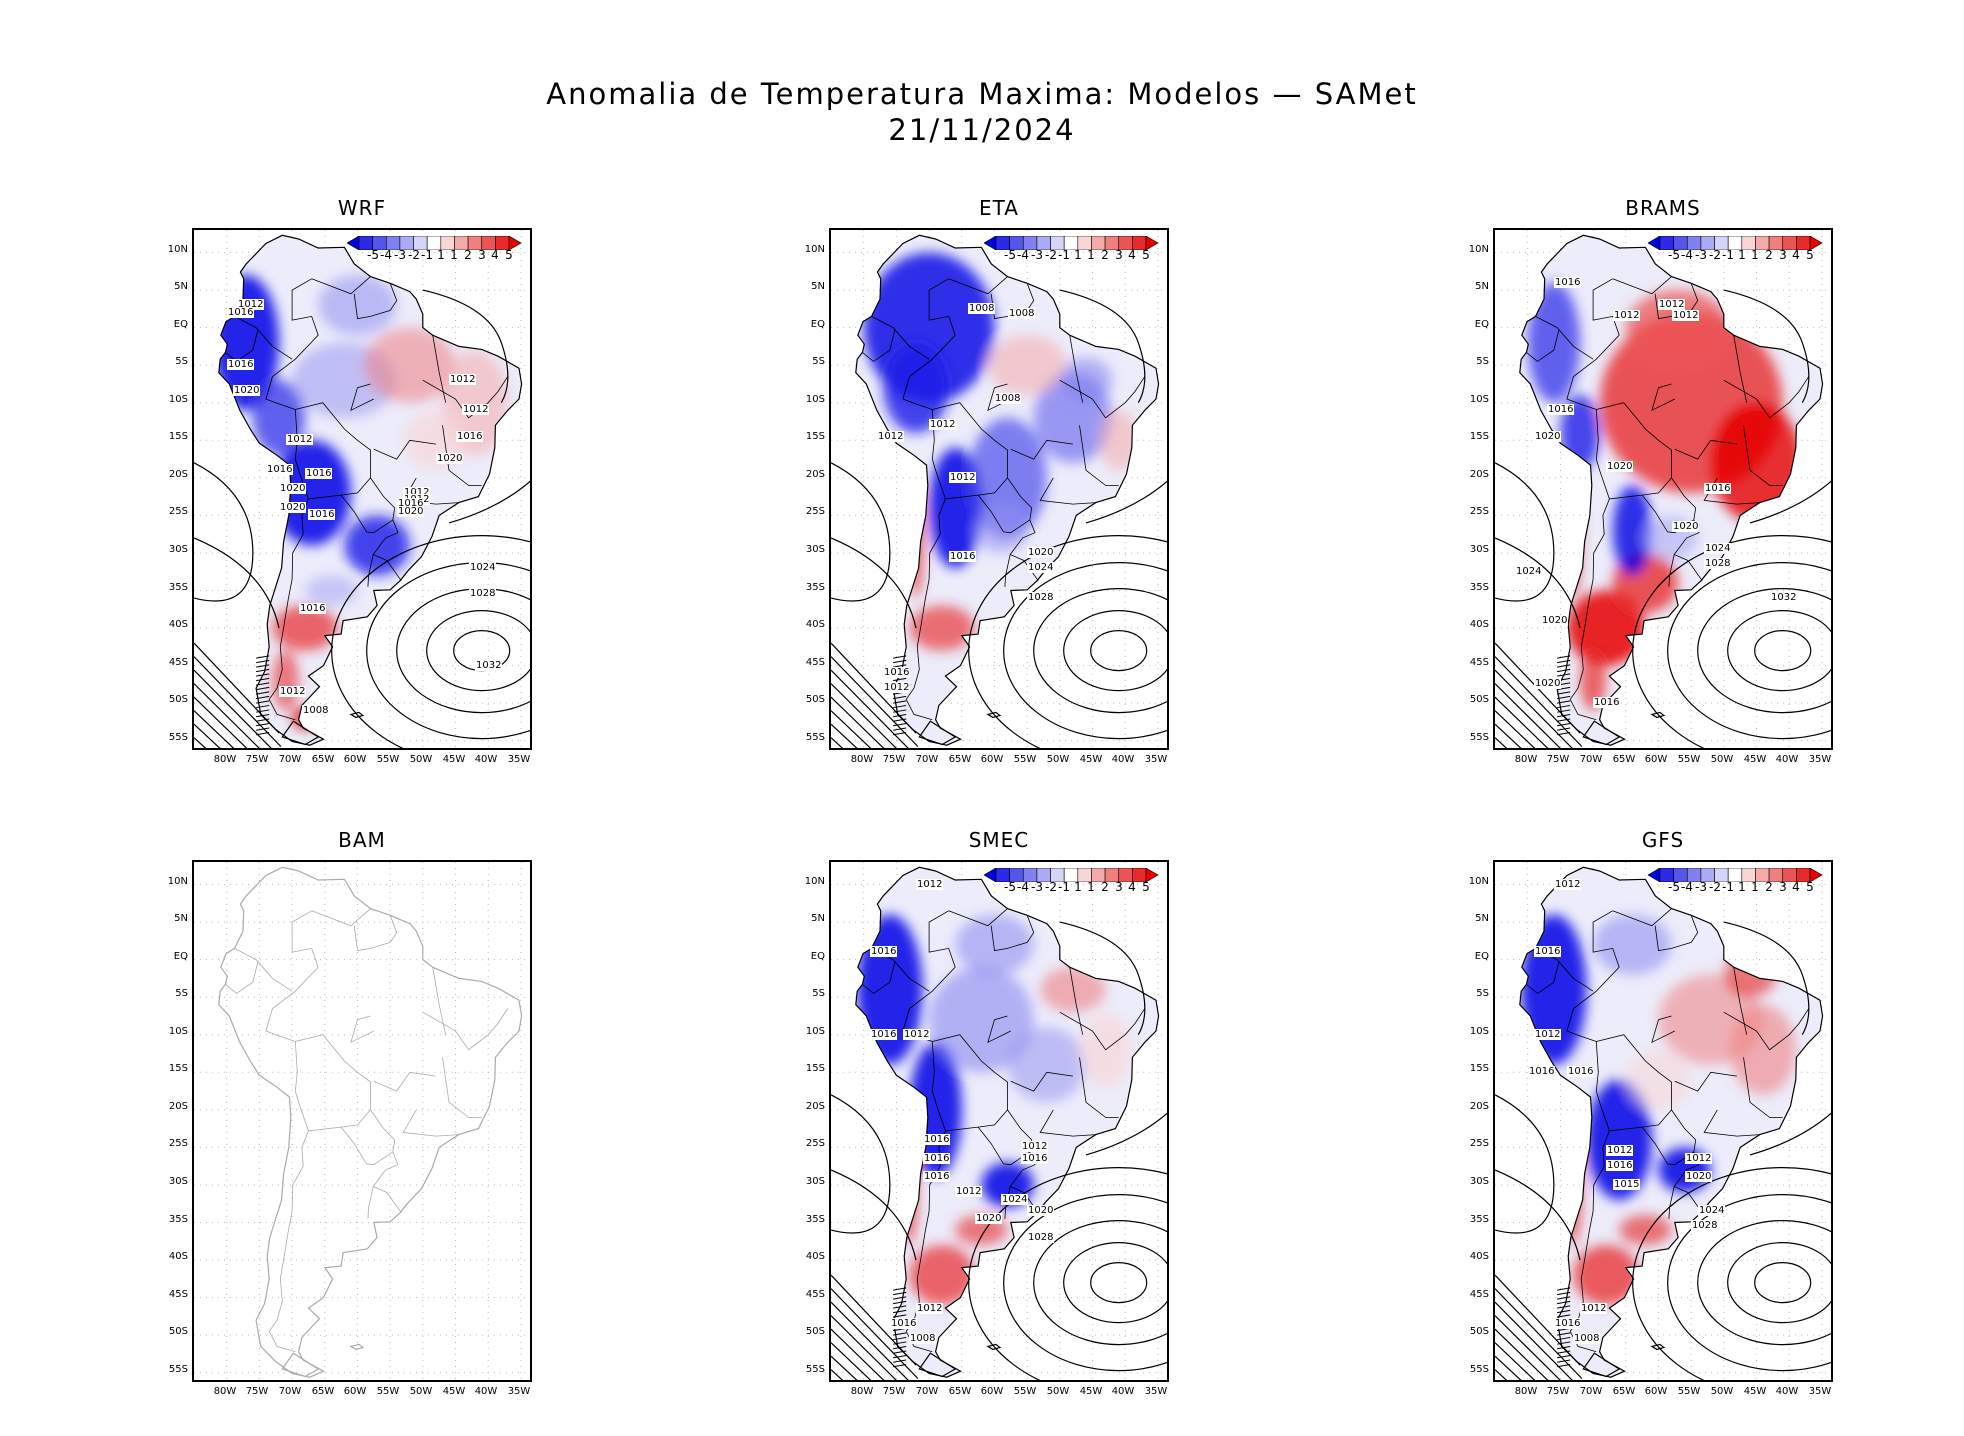 This screenshot has width=1964, height=1436. Describe the element at coordinates (367, 1130) in the screenshot. I see `country-borders` at that location.